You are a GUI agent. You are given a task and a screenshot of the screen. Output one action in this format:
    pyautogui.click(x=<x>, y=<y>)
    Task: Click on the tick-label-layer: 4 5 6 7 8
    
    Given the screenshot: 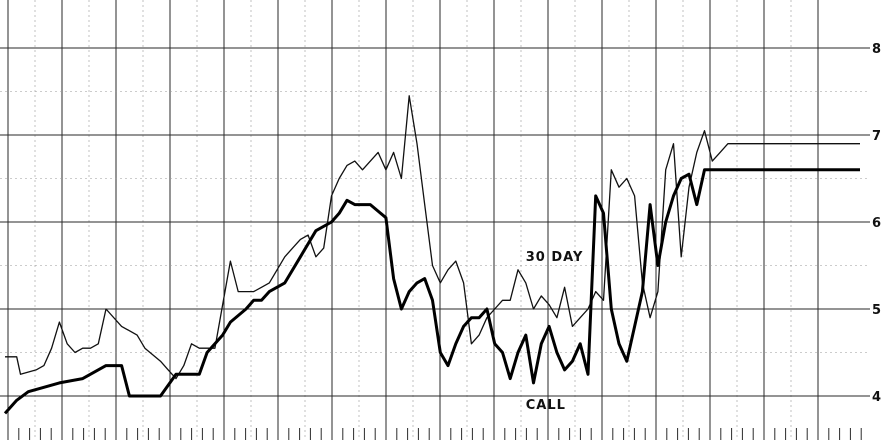 What is the action you would take?
    pyautogui.click(x=876, y=223)
    